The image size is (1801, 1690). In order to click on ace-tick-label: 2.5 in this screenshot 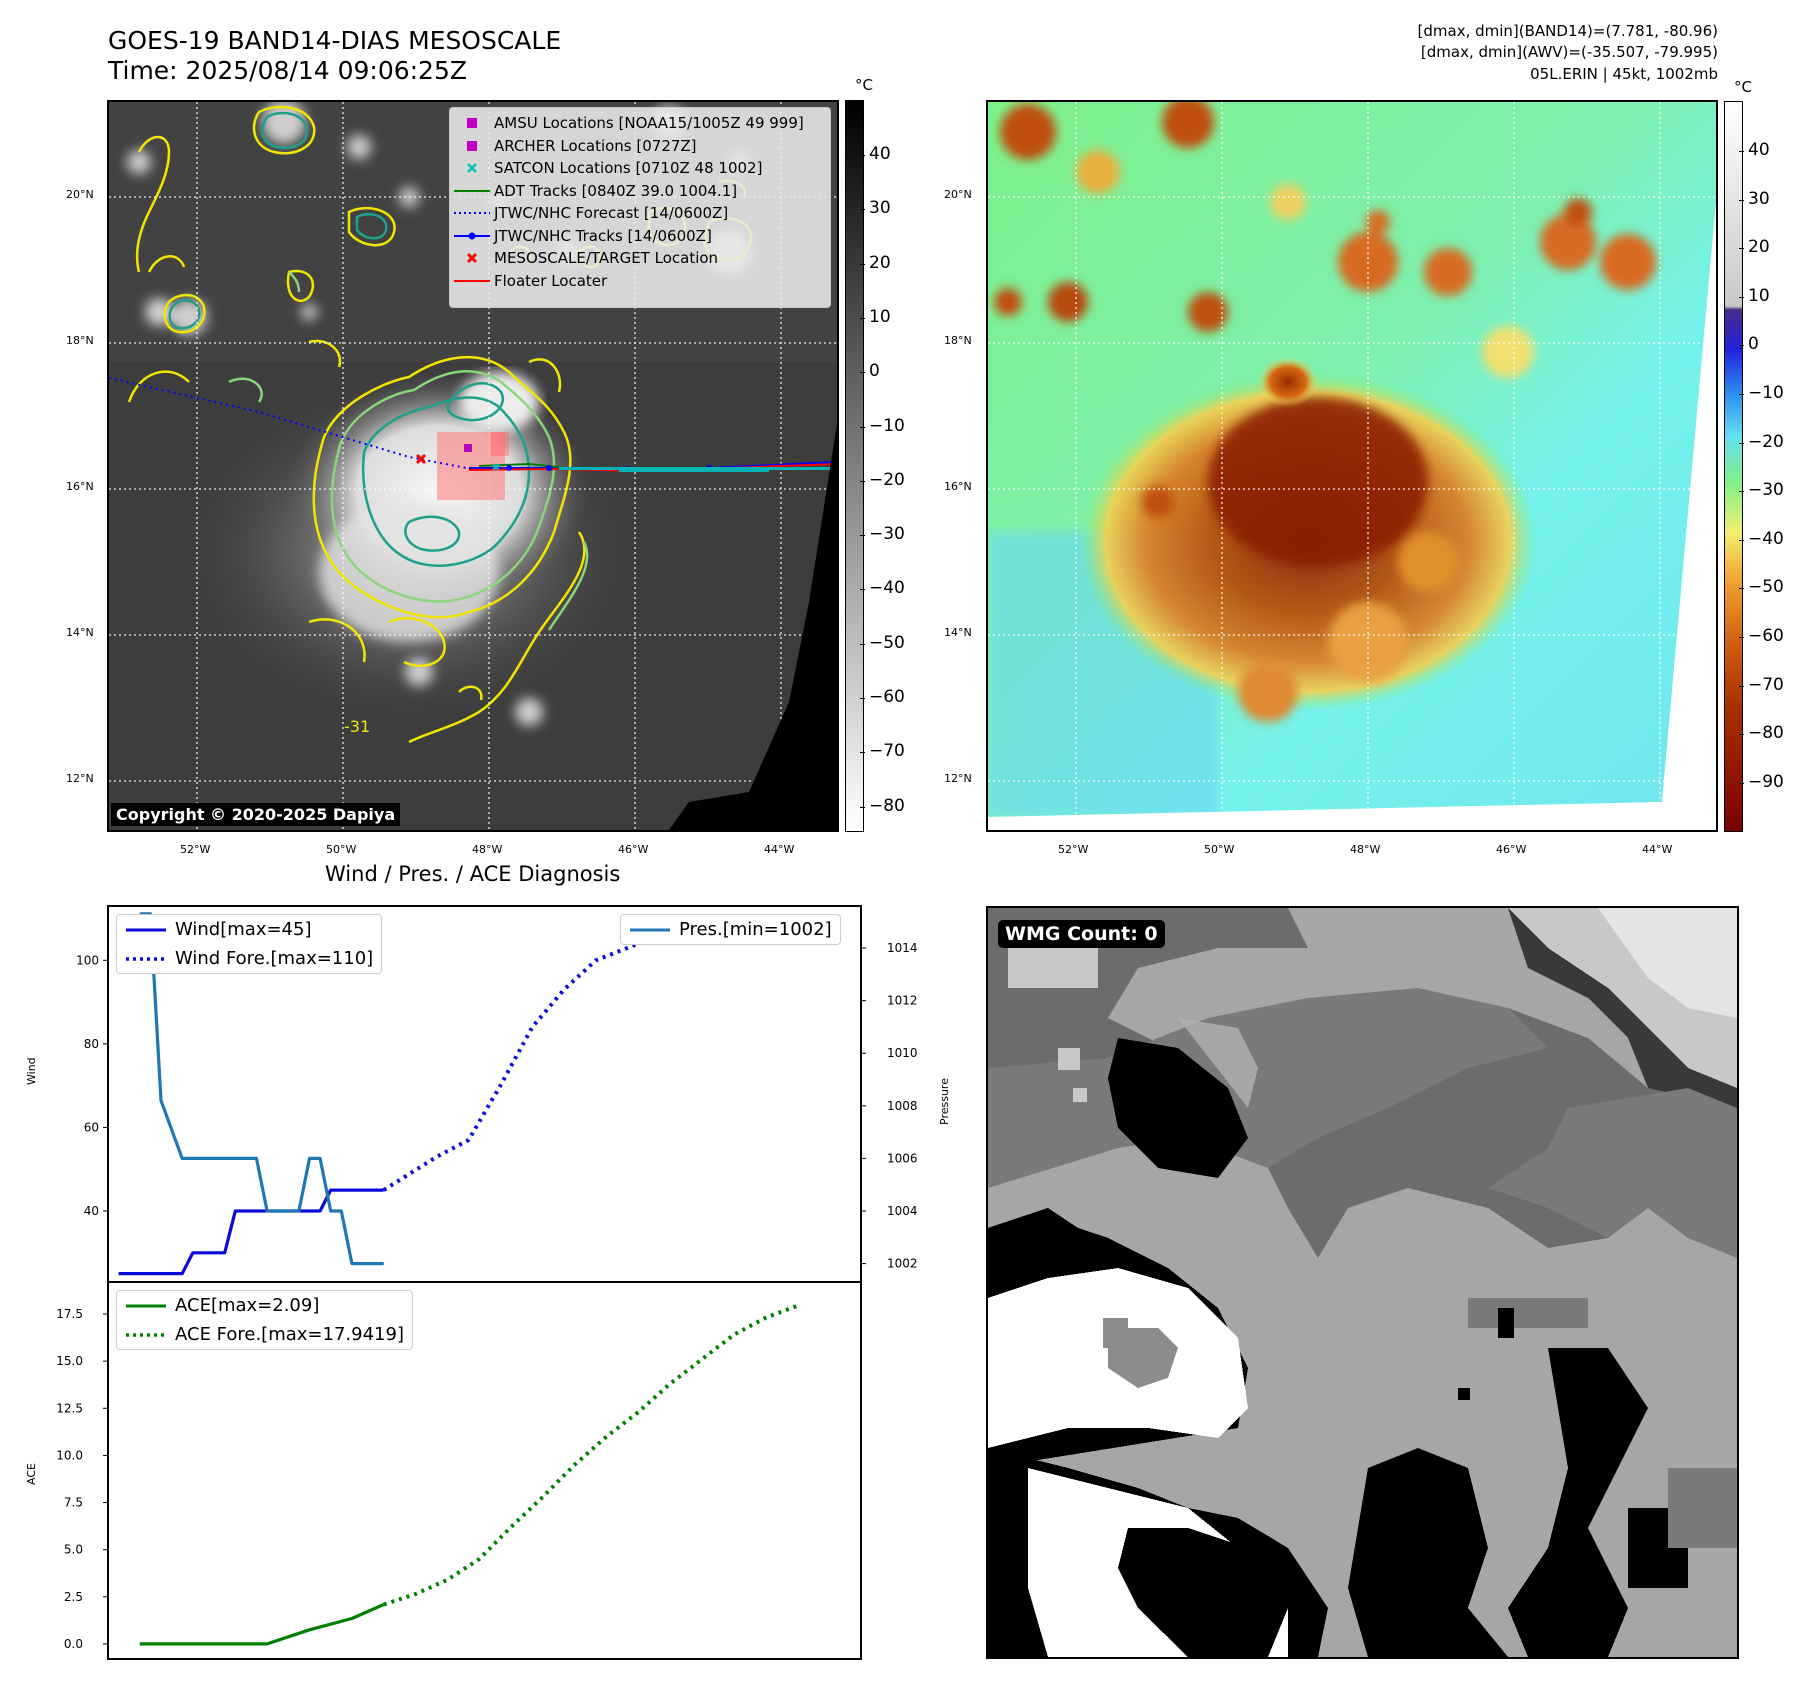, I will do `click(73, 1597)`.